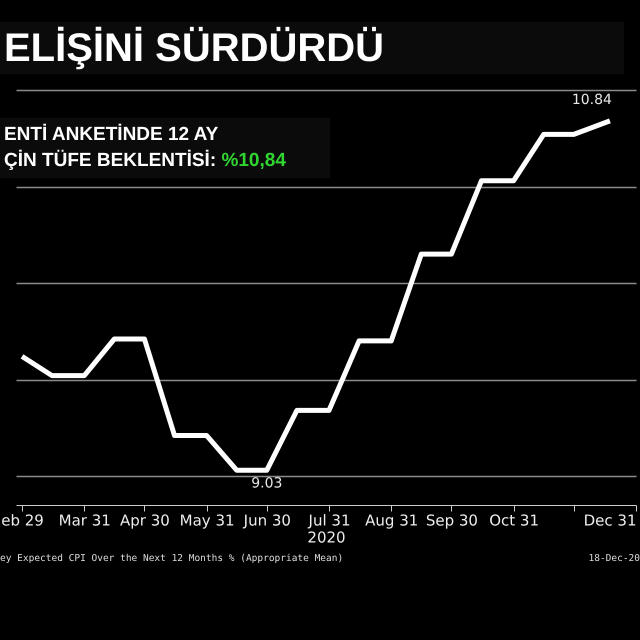  I want to click on annotation: ÇİN TÜFE BEKLENTİSİ:, so click(110, 160).